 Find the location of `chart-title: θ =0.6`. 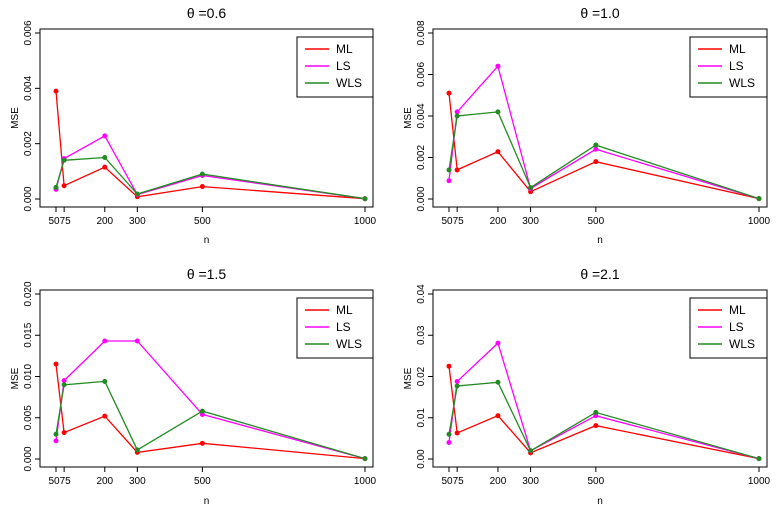

chart-title: θ =0.6 is located at coordinates (207, 13).